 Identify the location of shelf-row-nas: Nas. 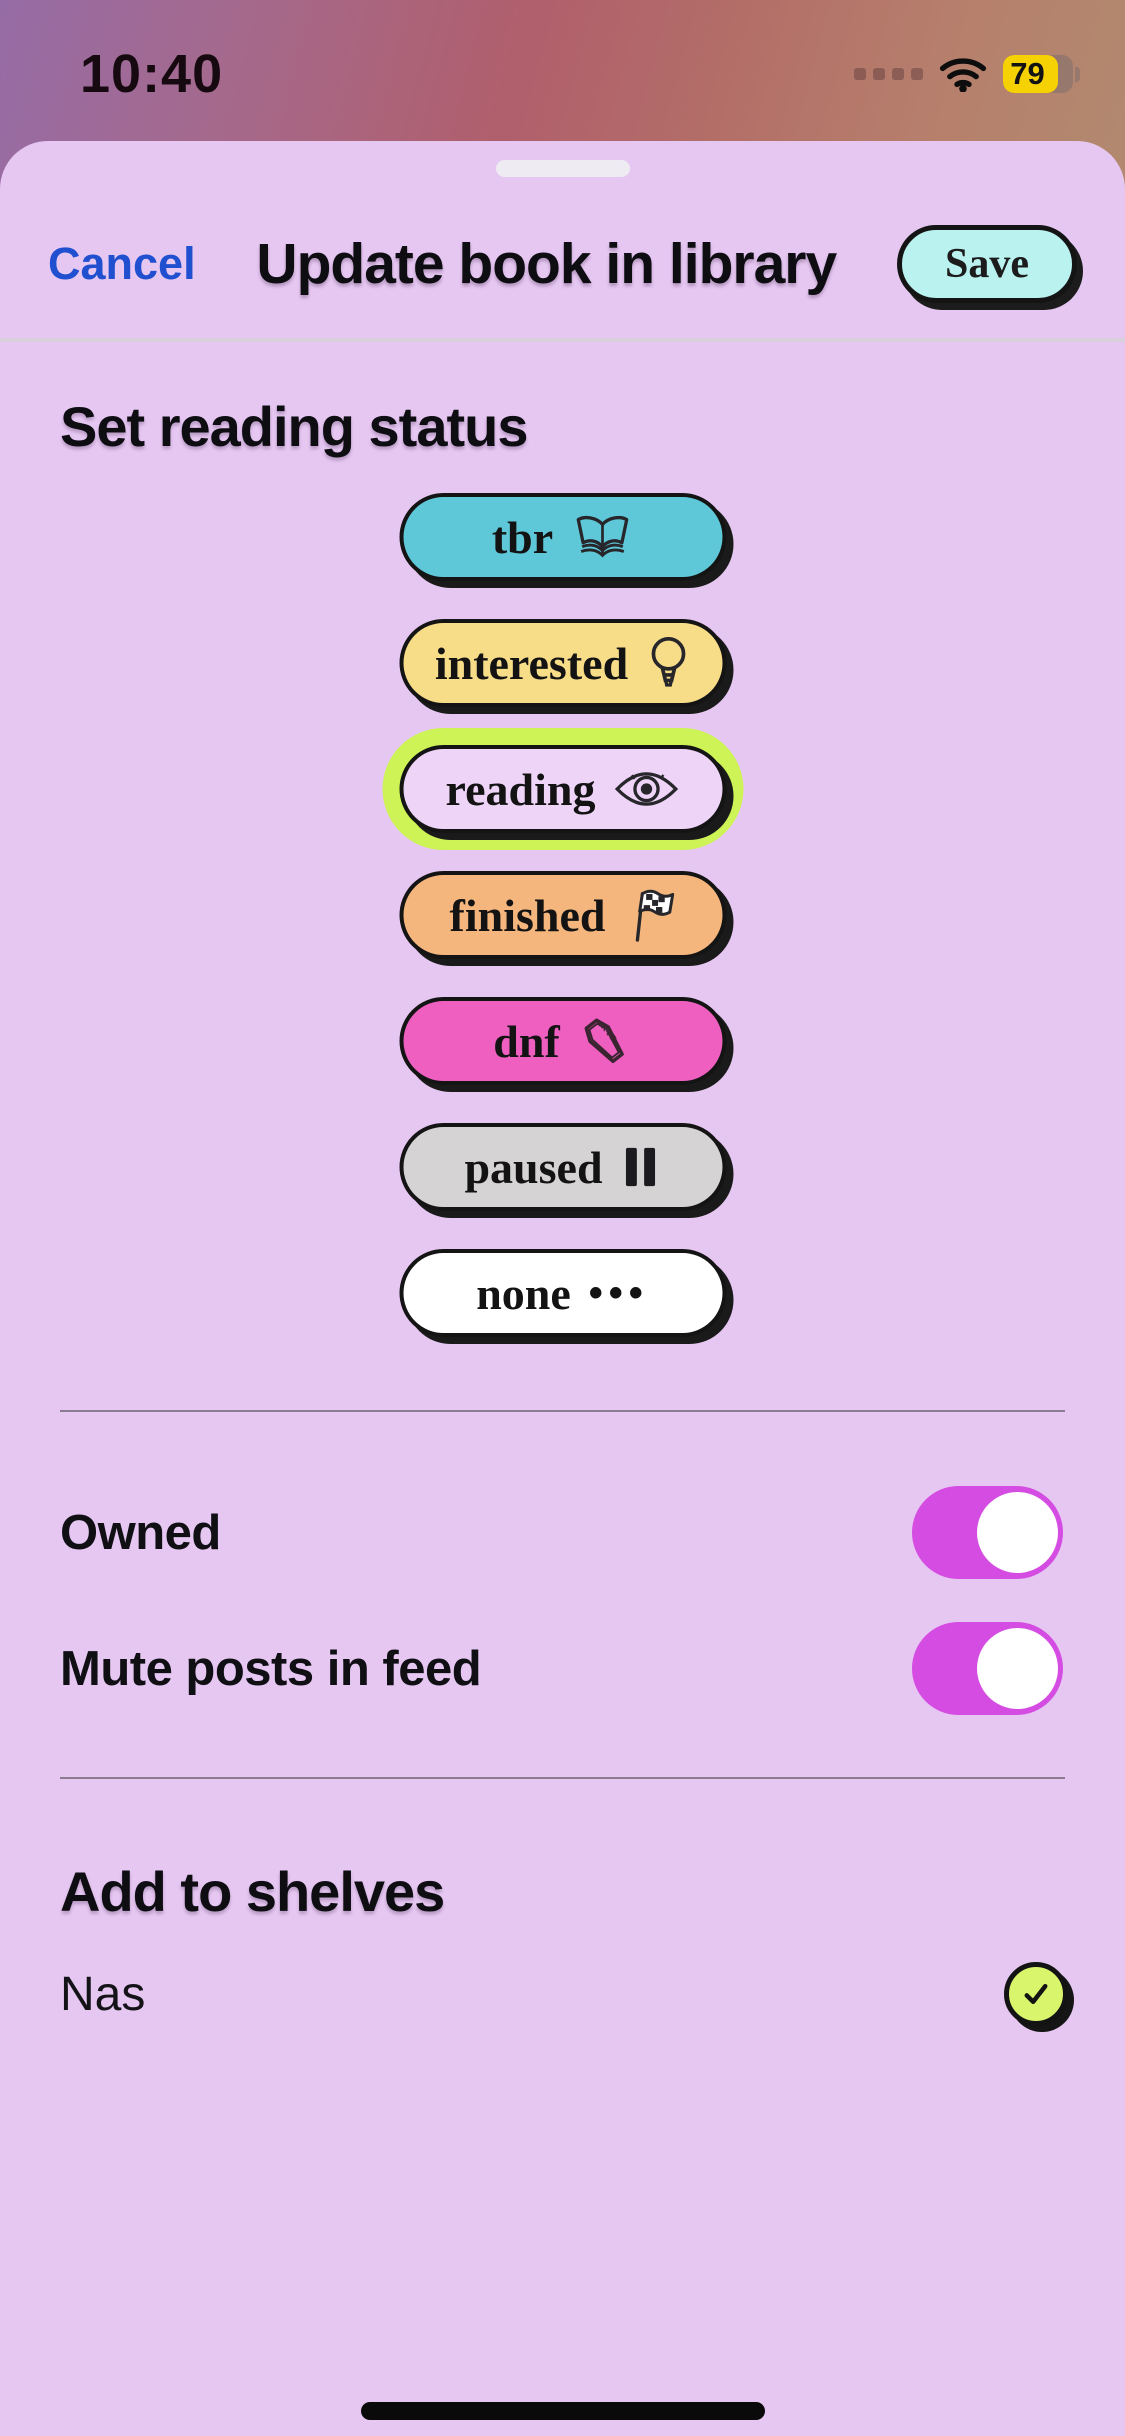
(564, 1994).